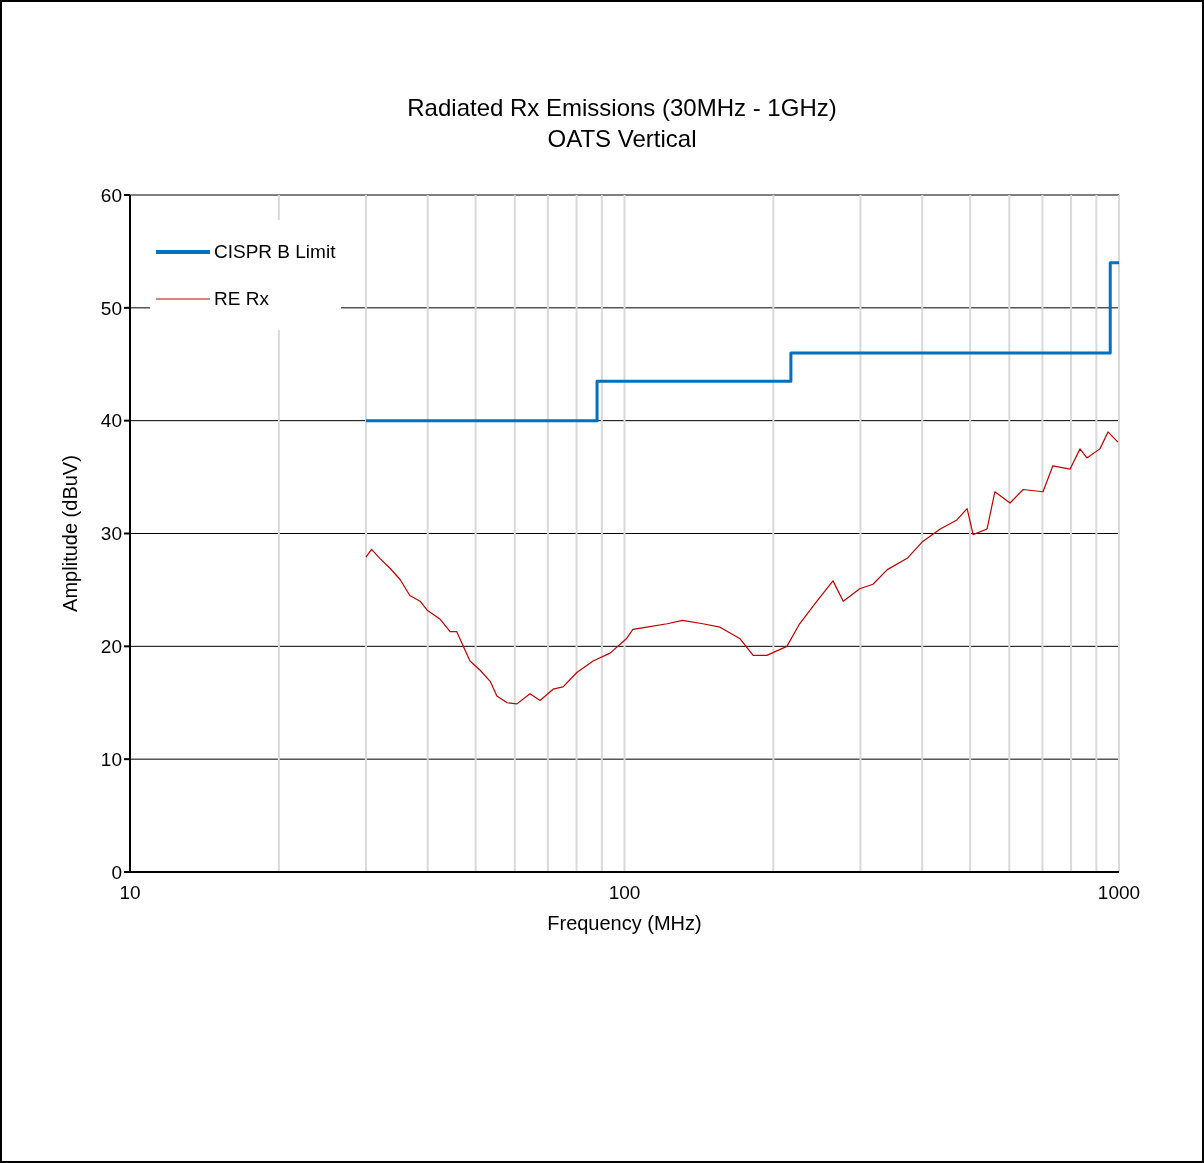  I want to click on y-tick-label: 30, so click(111, 534).